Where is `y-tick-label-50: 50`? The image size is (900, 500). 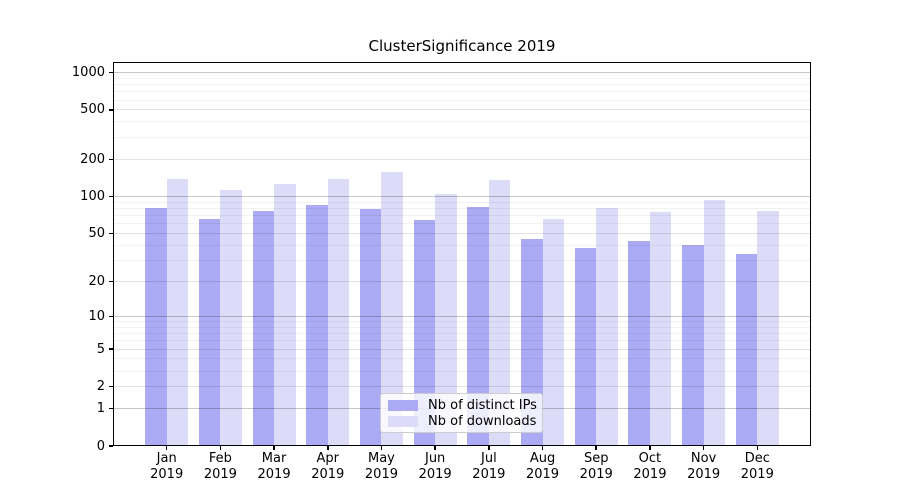
y-tick-label-50: 50 is located at coordinates (96, 233).